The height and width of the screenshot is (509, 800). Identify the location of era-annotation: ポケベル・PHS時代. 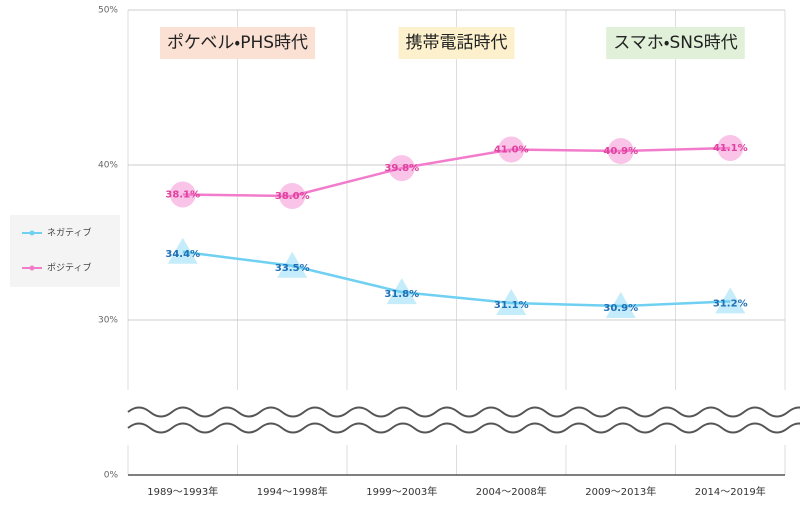
(237, 43).